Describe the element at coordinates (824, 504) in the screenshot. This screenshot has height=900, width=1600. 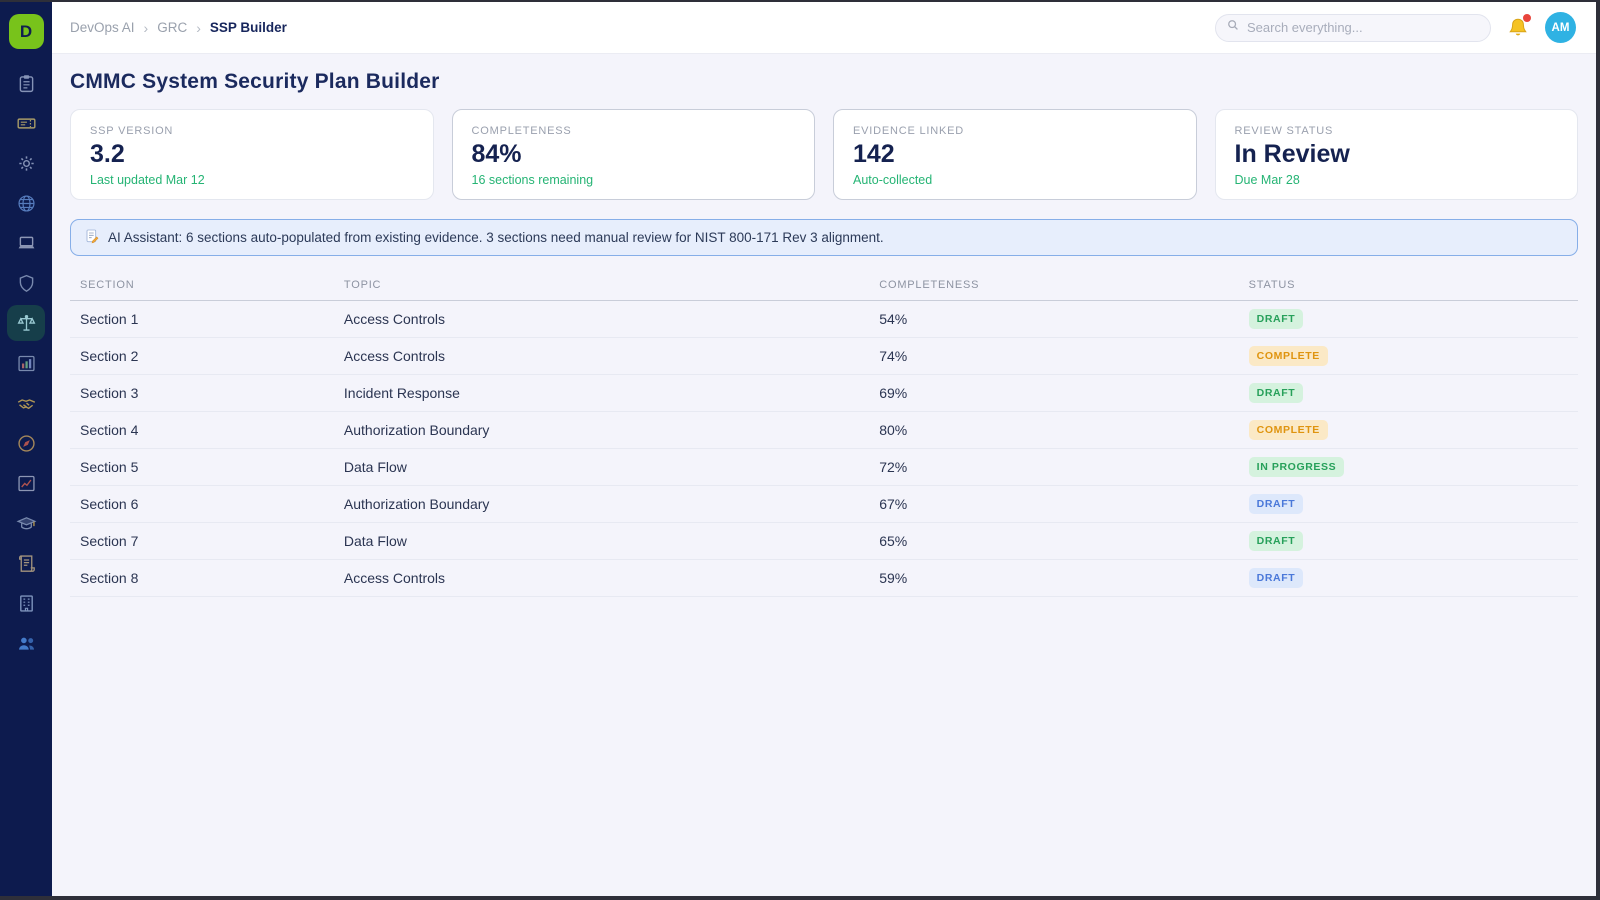
I see `table-row: Section 6 Authorization Boundary 67% DRAFT` at that location.